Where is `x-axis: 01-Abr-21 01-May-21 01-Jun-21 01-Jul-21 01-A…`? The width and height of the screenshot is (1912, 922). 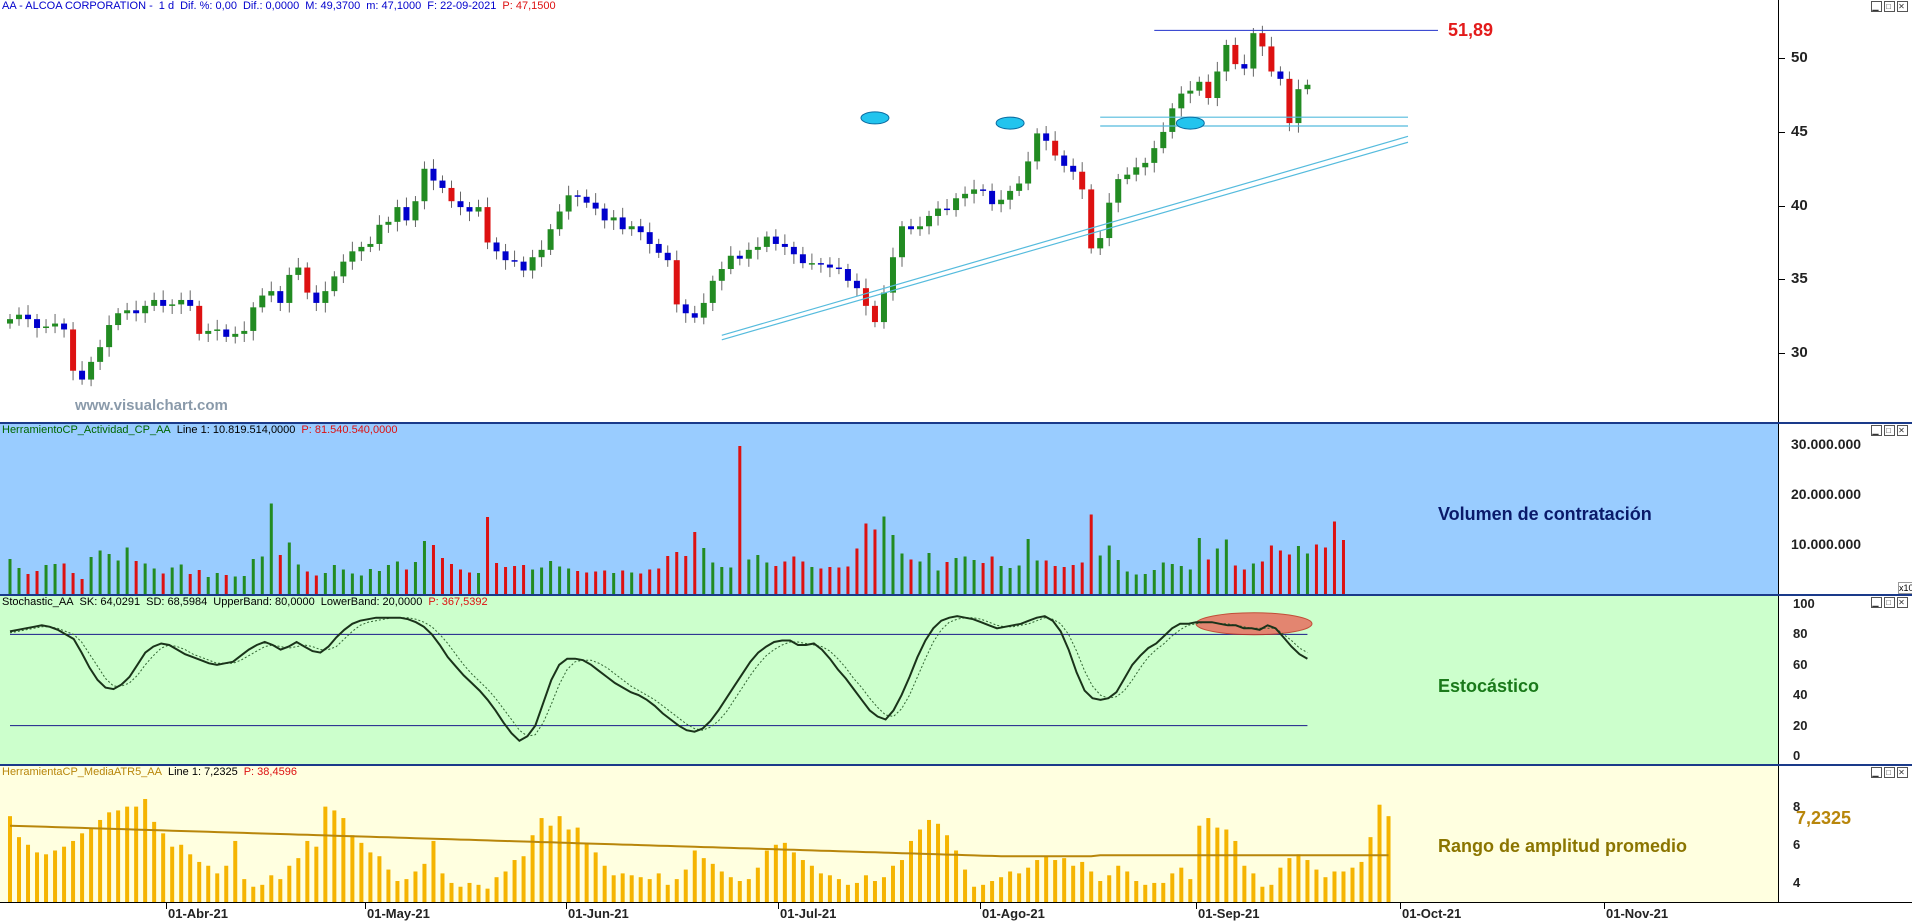
x-axis: 01-Abr-21 01-May-21 01-Jun-21 01-Jul-21 01-A… is located at coordinates (956, 912).